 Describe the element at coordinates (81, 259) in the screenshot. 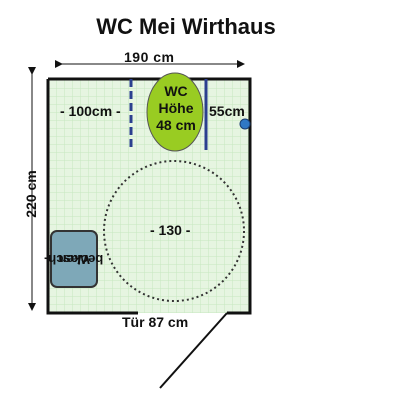

I see `sink-label-line2: becken` at that location.